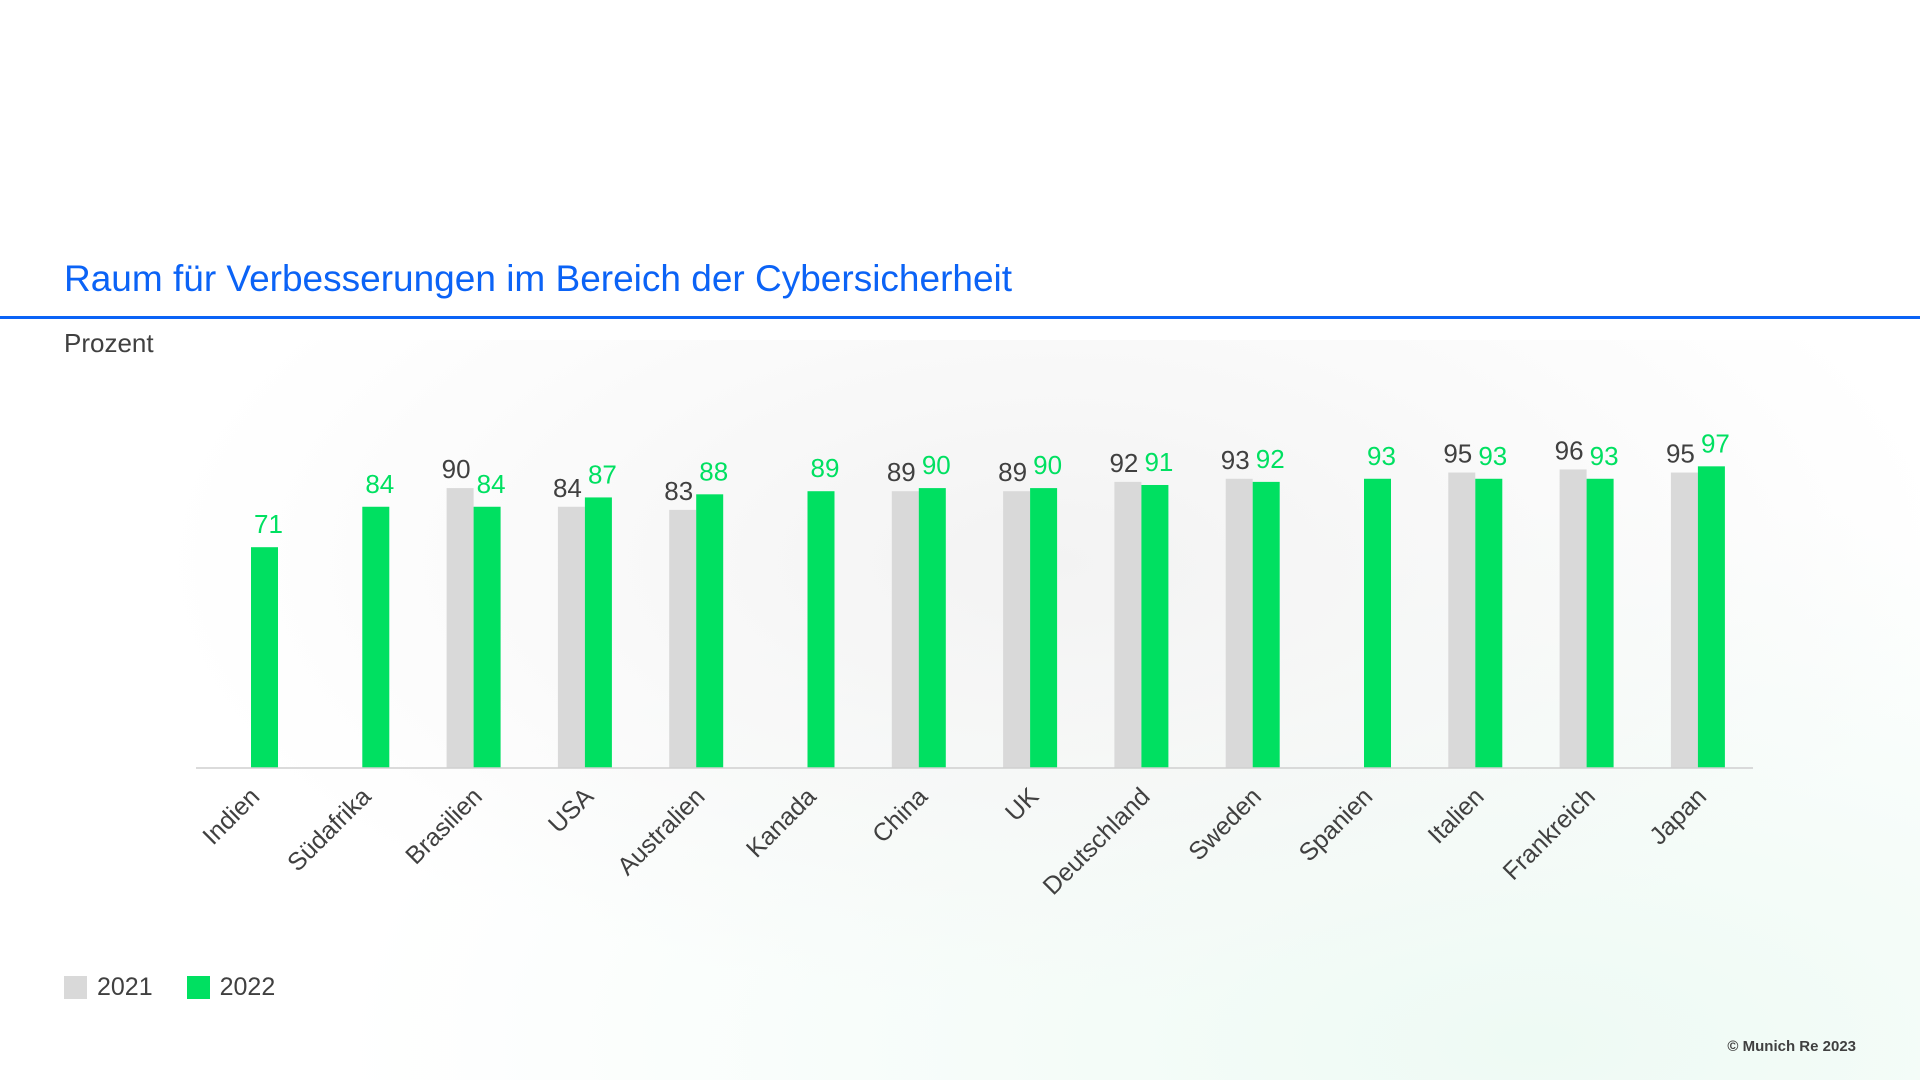 This screenshot has height=1080, width=1920. I want to click on bar-2021-usa, so click(571, 637).